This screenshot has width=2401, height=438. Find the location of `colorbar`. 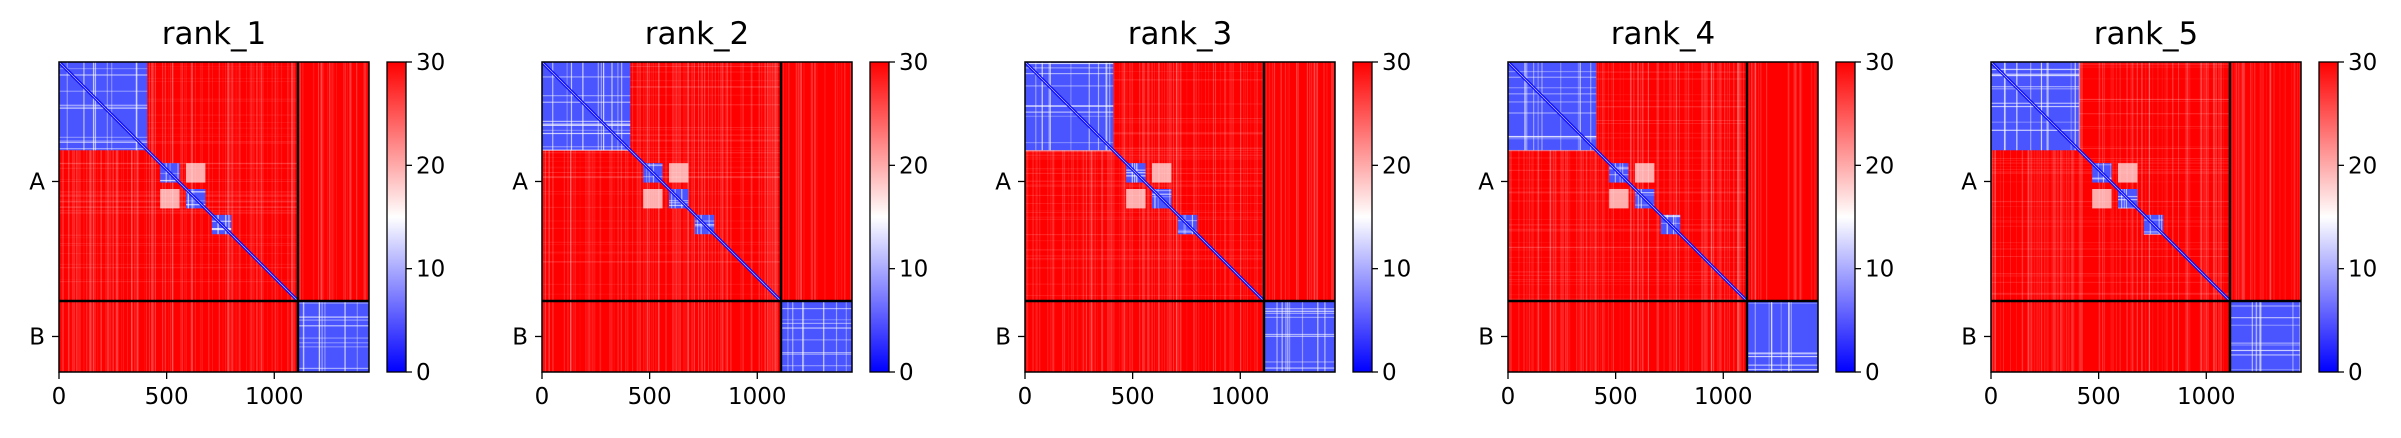

colorbar is located at coordinates (879, 217).